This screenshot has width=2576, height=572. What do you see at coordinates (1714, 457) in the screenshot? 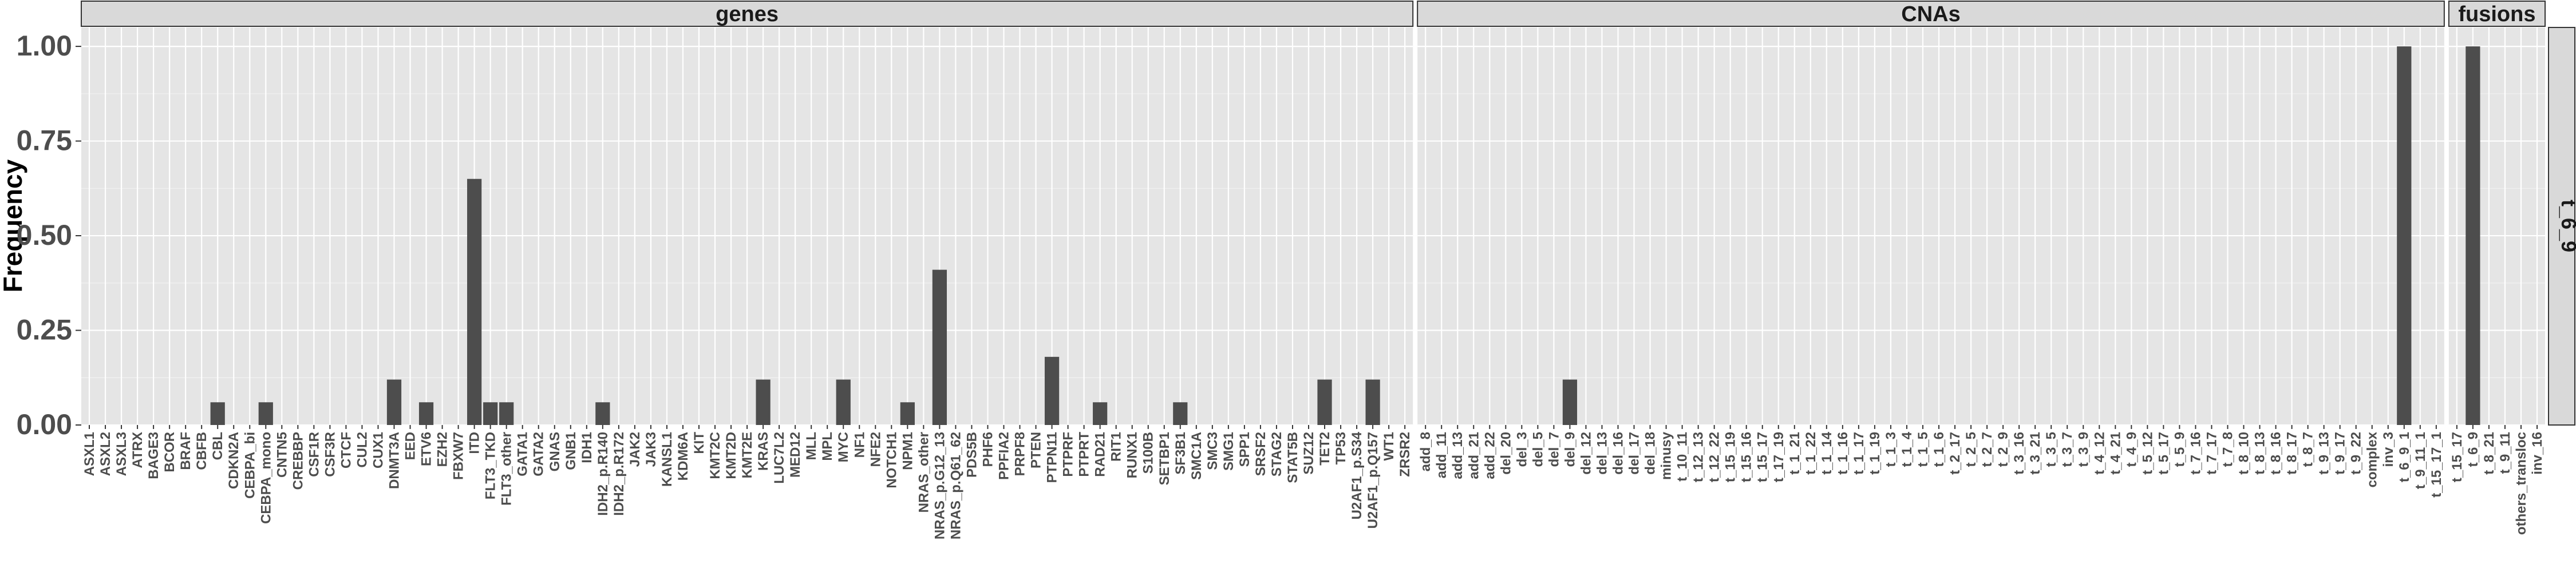
I see `x-tick-label: t_12_22` at bounding box center [1714, 457].